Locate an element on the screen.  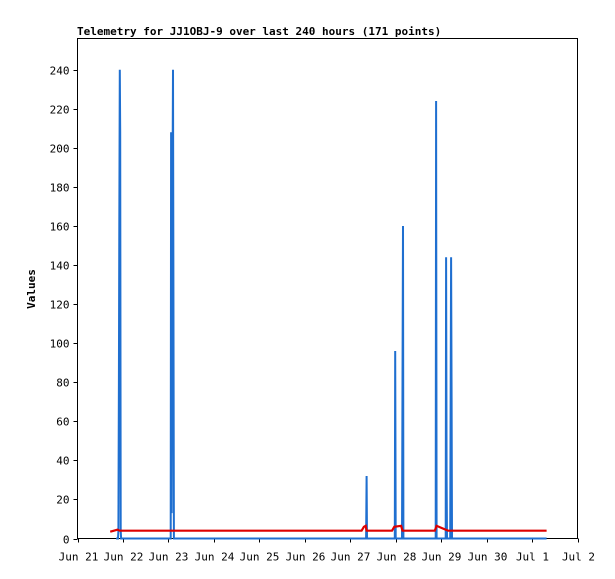
x-tick-label: Jul 2 is located at coordinates (578, 557).